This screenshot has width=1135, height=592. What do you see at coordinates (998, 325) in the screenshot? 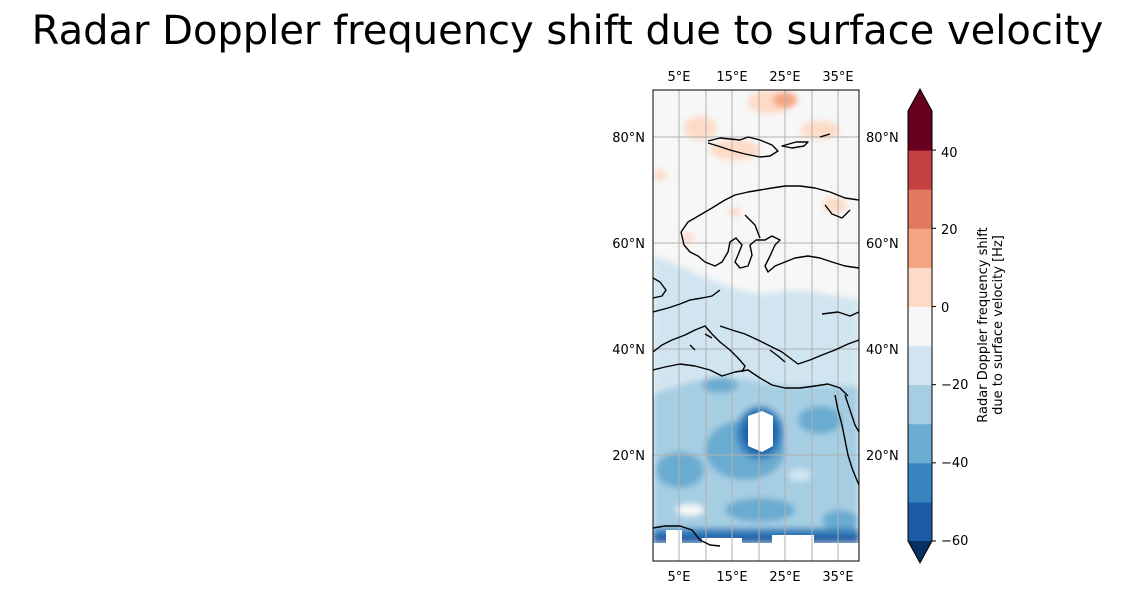
I see `colorbar-label-line2: due to surface velocity [Hz]` at bounding box center [998, 325].